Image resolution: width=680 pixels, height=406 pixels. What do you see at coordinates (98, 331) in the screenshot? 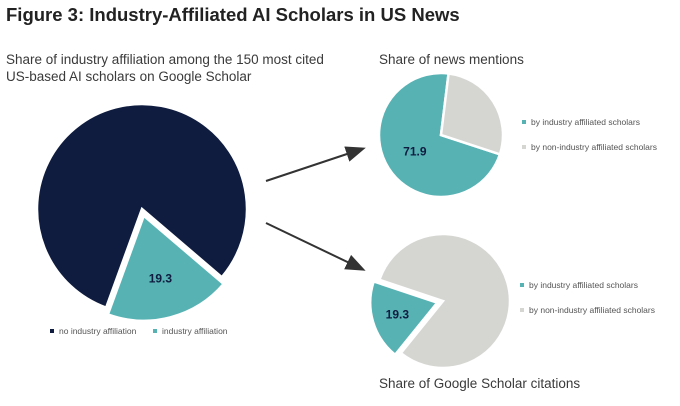
I see `legend-label: no industry affiliation` at bounding box center [98, 331].